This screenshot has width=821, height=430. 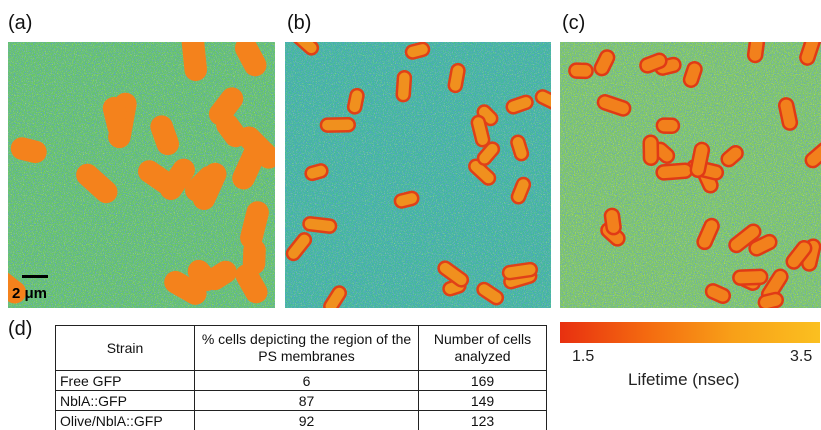 What do you see at coordinates (583, 356) in the screenshot?
I see `colorbar-min: 1.5` at bounding box center [583, 356].